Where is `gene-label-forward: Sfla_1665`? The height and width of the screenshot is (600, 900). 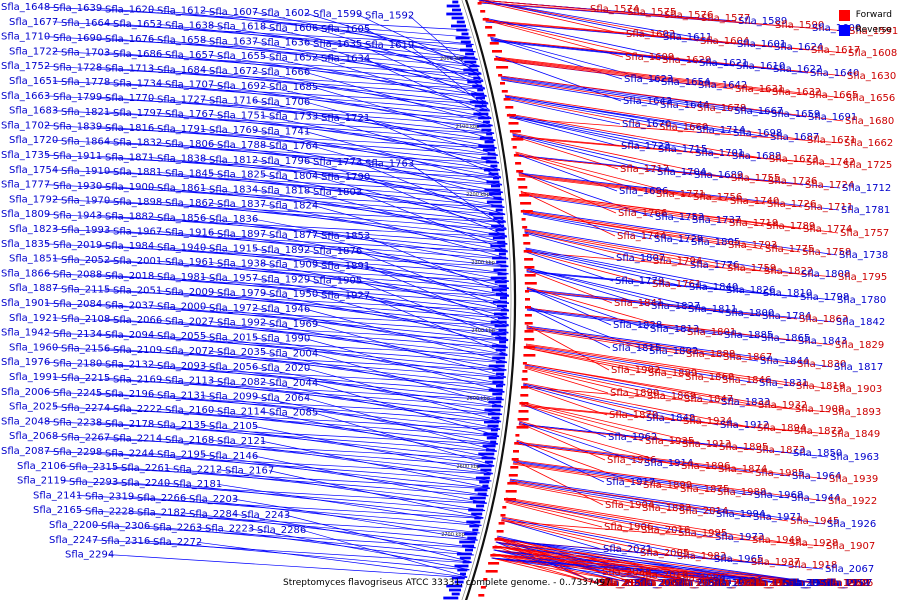
gene-label-forward: Sfla_1665 is located at coordinates (833, 95).